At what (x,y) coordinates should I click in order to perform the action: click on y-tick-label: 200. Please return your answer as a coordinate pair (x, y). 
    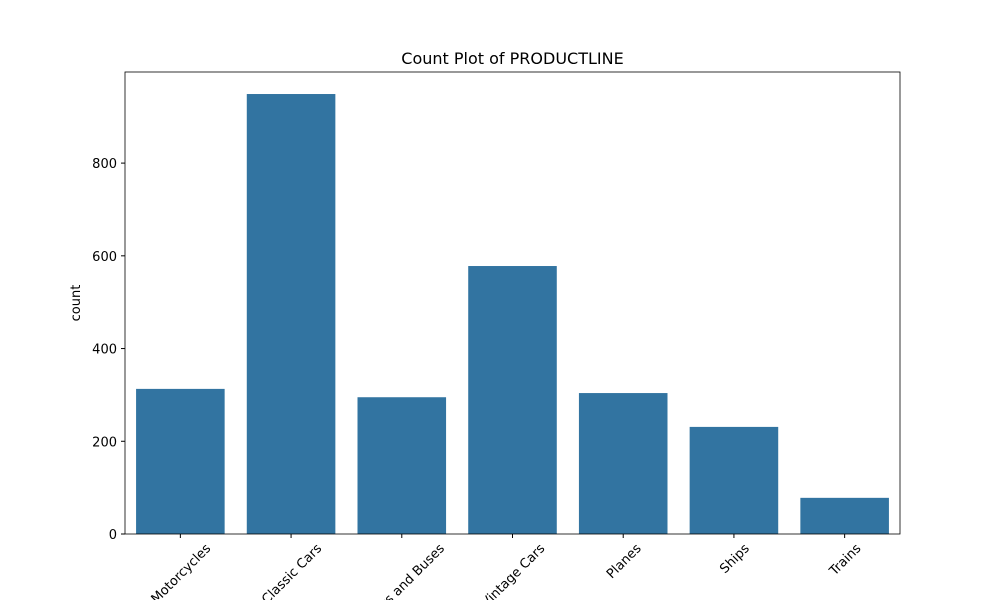
    Looking at the image, I should click on (104, 442).